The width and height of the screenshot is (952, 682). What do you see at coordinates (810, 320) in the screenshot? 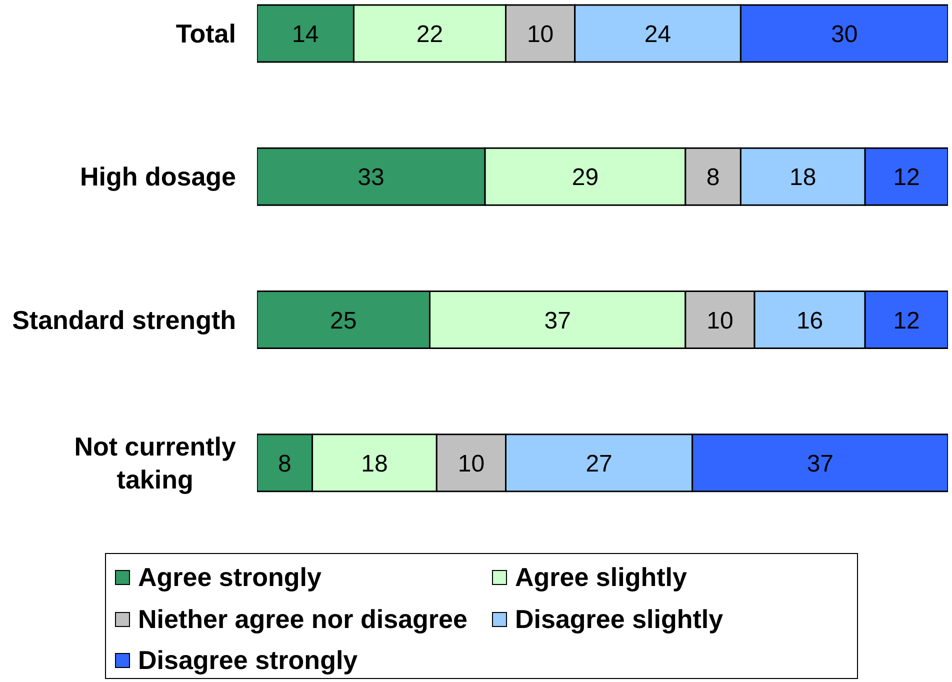
I see `data-label: 16` at bounding box center [810, 320].